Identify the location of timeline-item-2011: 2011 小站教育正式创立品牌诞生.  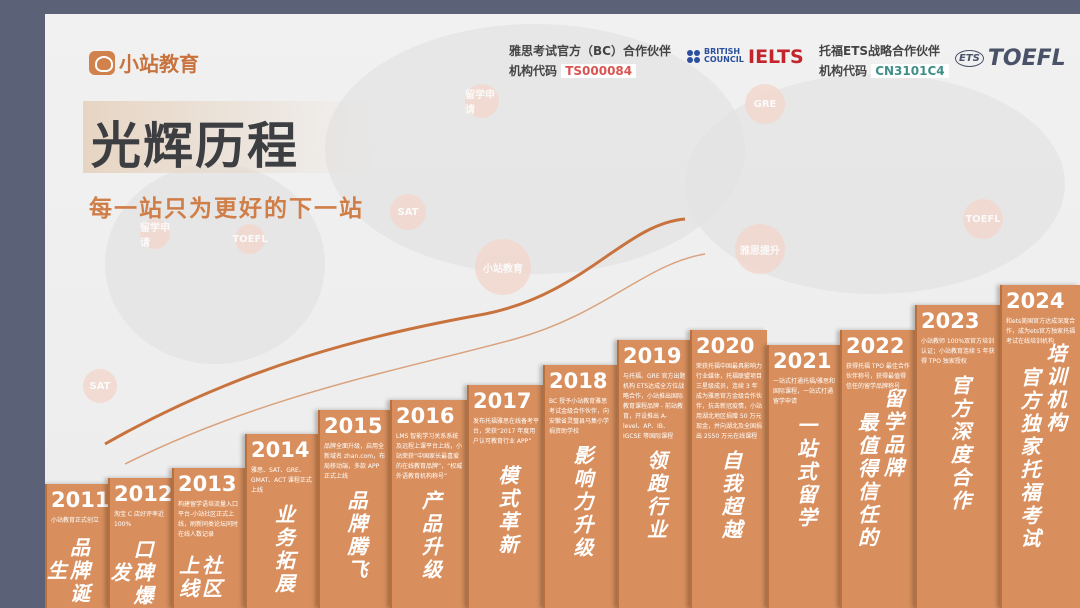
(77, 546).